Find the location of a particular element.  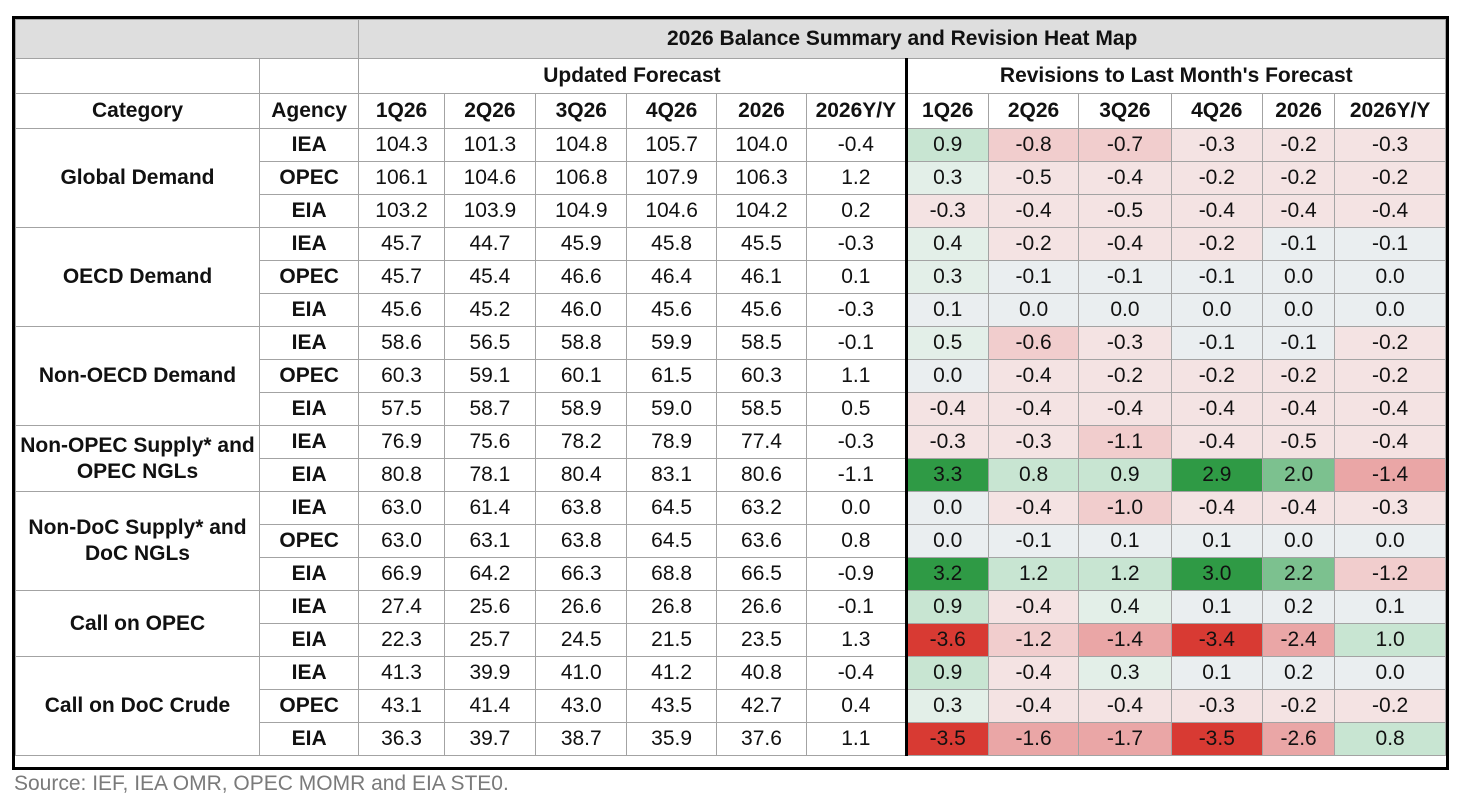

forecast-cell: 1.1 is located at coordinates (857, 739).